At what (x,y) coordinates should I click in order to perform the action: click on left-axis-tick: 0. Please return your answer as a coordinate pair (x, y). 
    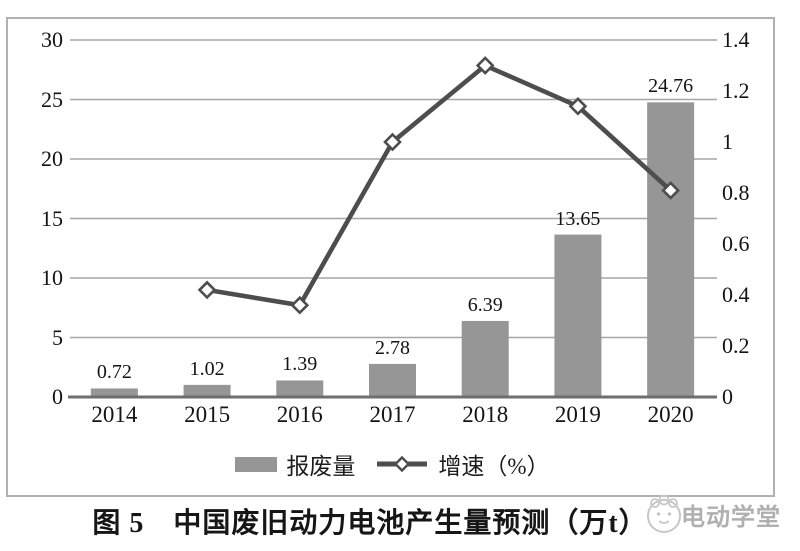
    Looking at the image, I should click on (57, 396).